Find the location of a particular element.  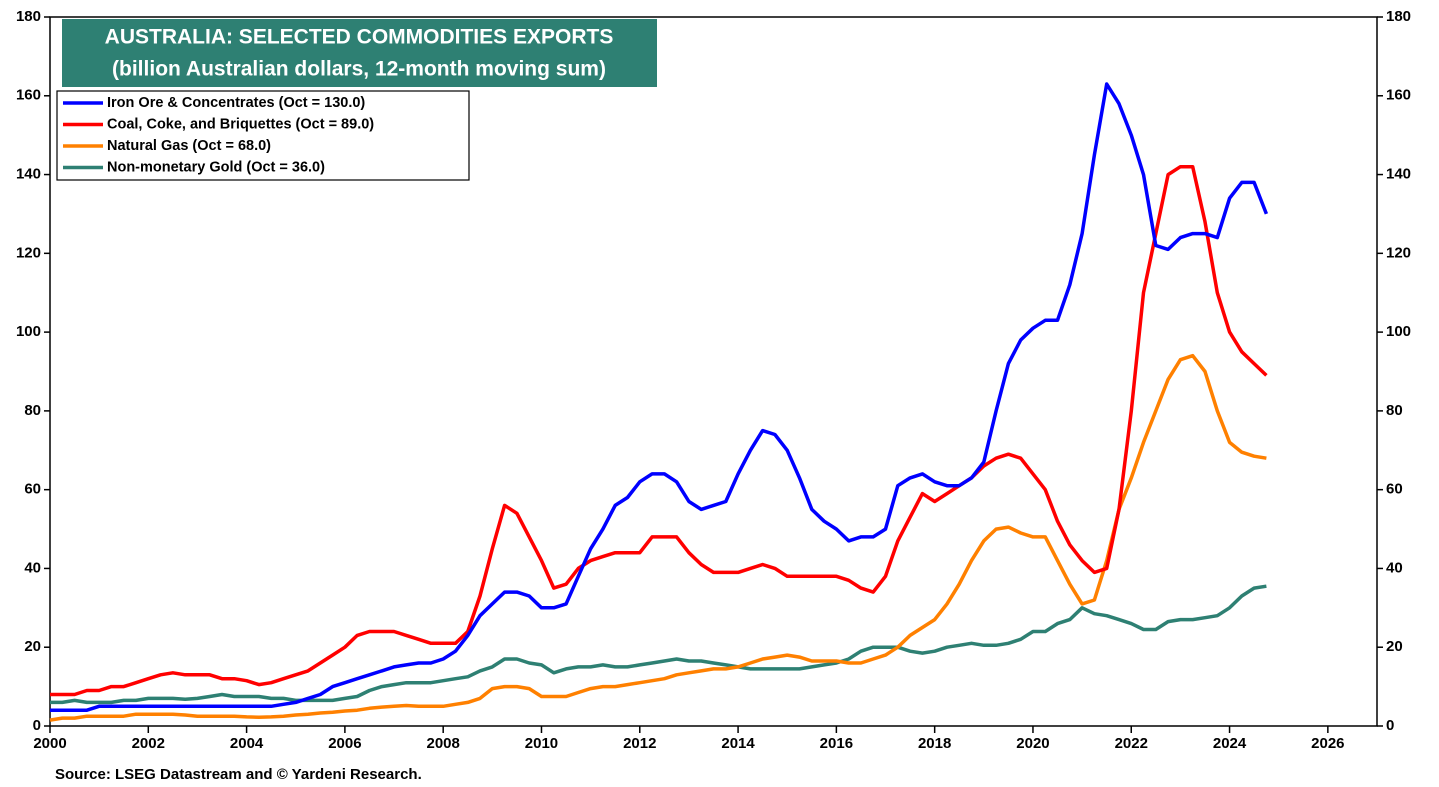

y-tick-label: 100 is located at coordinates (28, 331).